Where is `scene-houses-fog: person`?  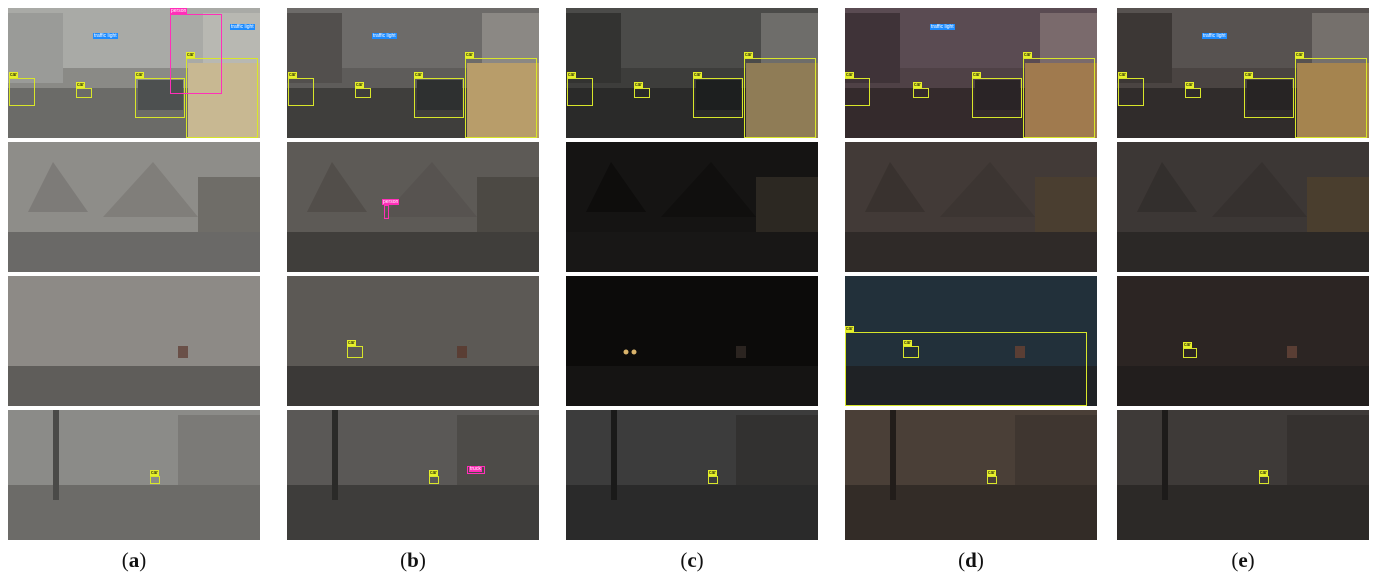
scene-houses-fog: person is located at coordinates (413, 207).